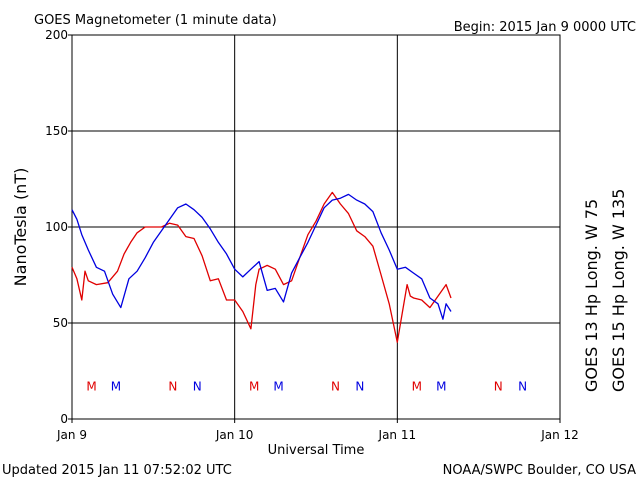 This screenshot has width=640, height=480. Describe the element at coordinates (234, 435) in the screenshot. I see `x-tick-label: Jan 10` at that location.